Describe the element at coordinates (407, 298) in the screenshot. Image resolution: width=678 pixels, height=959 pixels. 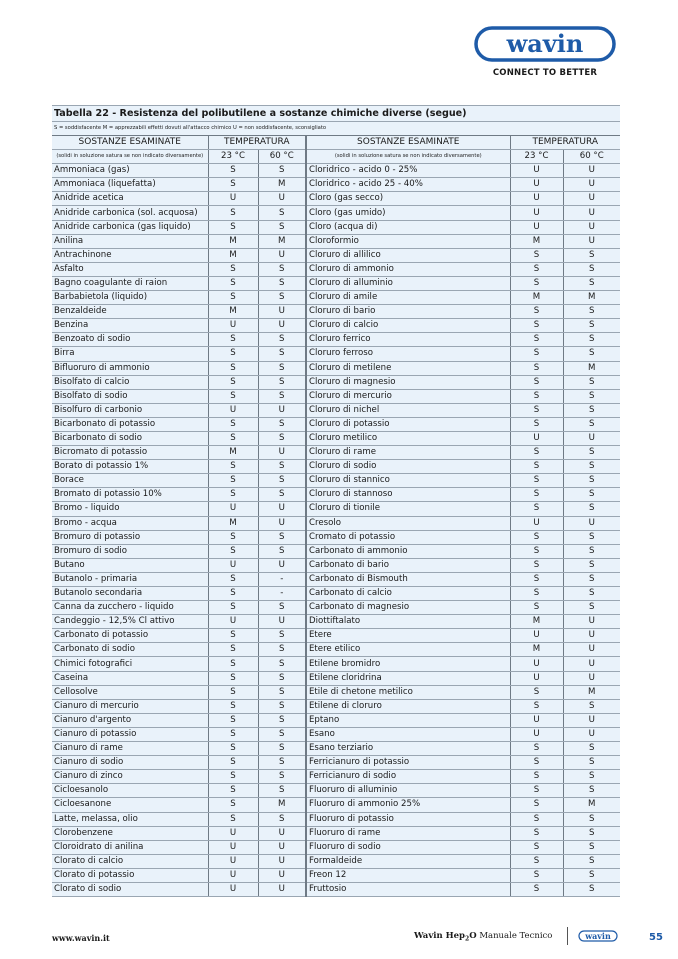
I see `right-substance: Cloruro di amile` at that location.